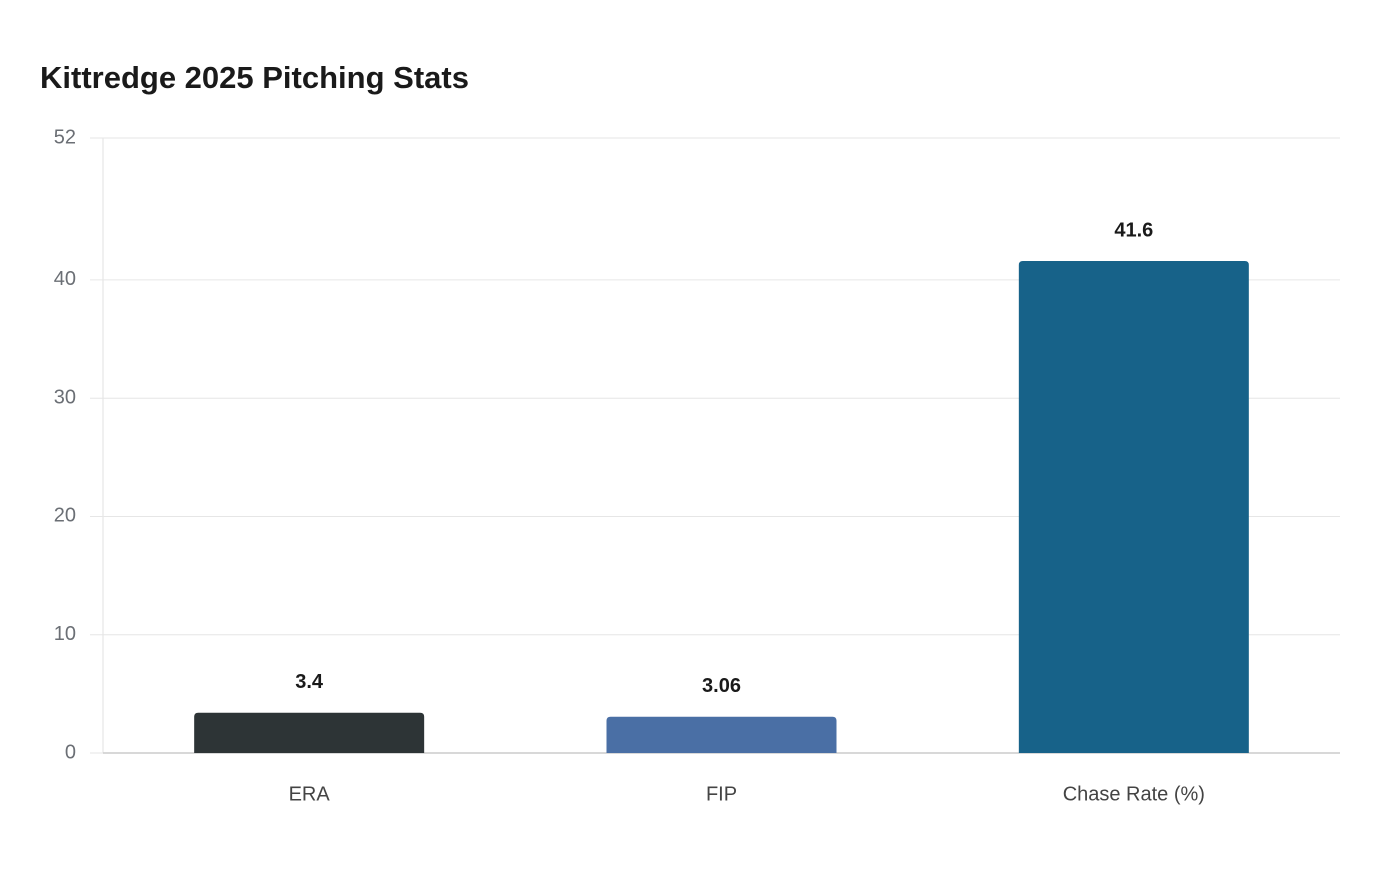 Image resolution: width=1400 pixels, height=880 pixels. Describe the element at coordinates (1134, 794) in the screenshot. I see `x-tick-label: Chase Rate (%)` at that location.